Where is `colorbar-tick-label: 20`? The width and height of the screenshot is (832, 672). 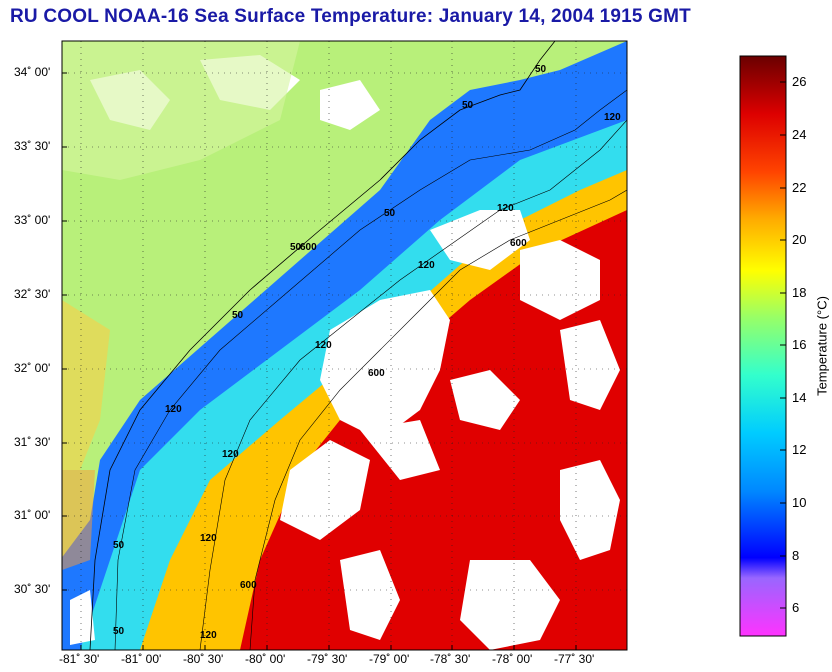 colorbar-tick-label: 20 is located at coordinates (799, 239).